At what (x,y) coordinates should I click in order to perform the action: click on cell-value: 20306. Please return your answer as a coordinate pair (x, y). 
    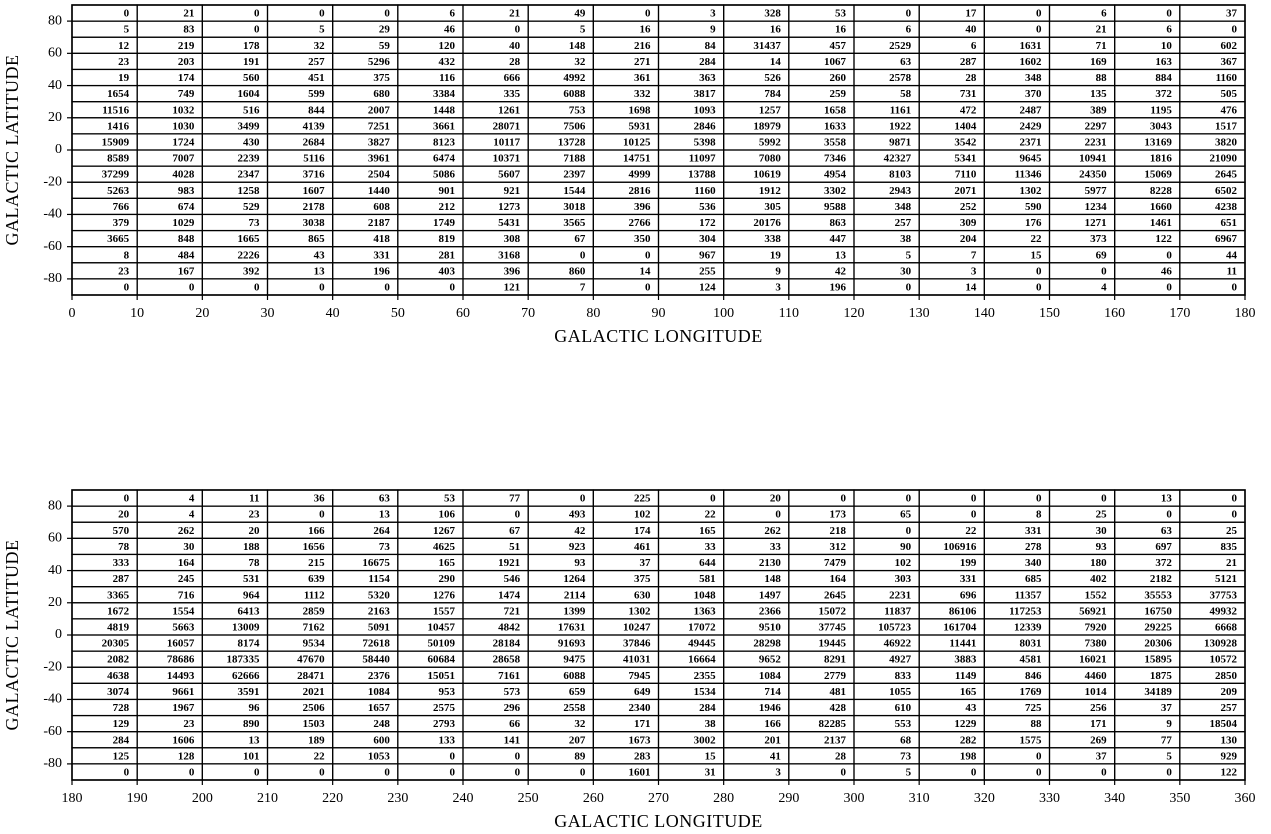
    Looking at the image, I should click on (1158, 644).